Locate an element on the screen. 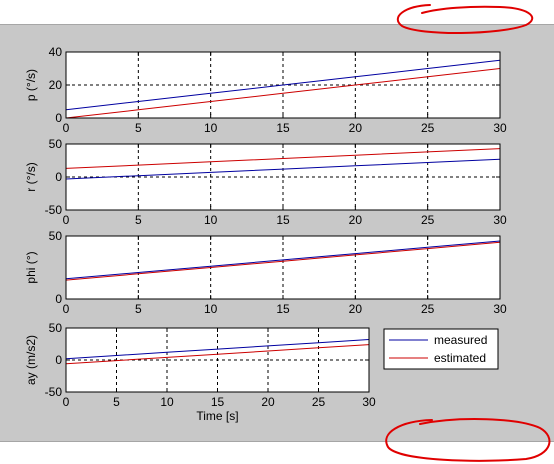 This screenshot has height=464, width=554. y-axis-label: phi (°) is located at coordinates (31, 267).